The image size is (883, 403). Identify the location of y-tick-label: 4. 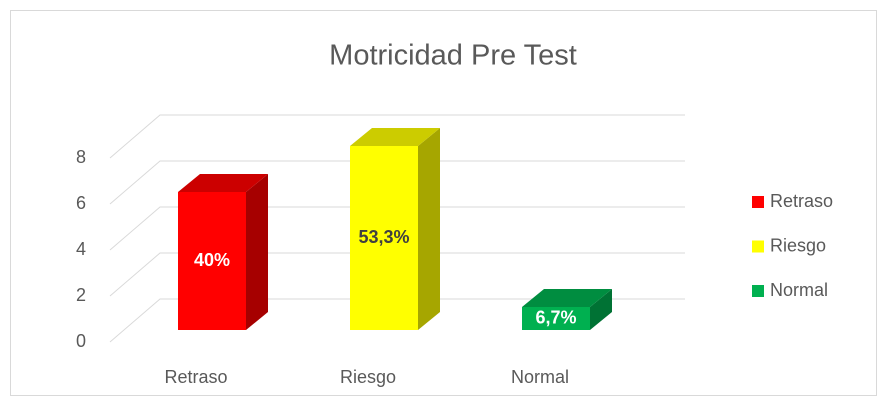
(81, 249).